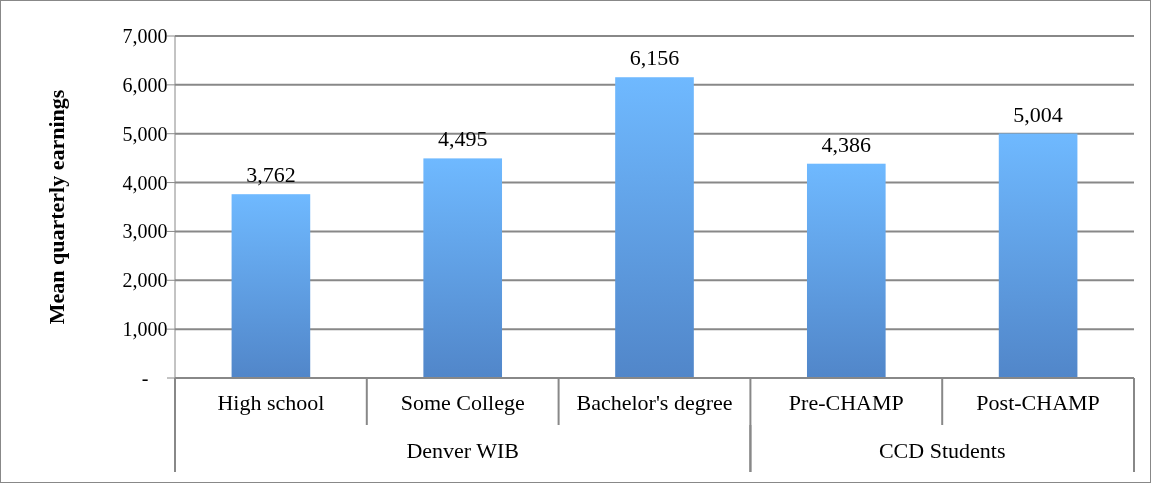  What do you see at coordinates (654, 402) in the screenshot?
I see `x-tick-label: Bachelor's degree` at bounding box center [654, 402].